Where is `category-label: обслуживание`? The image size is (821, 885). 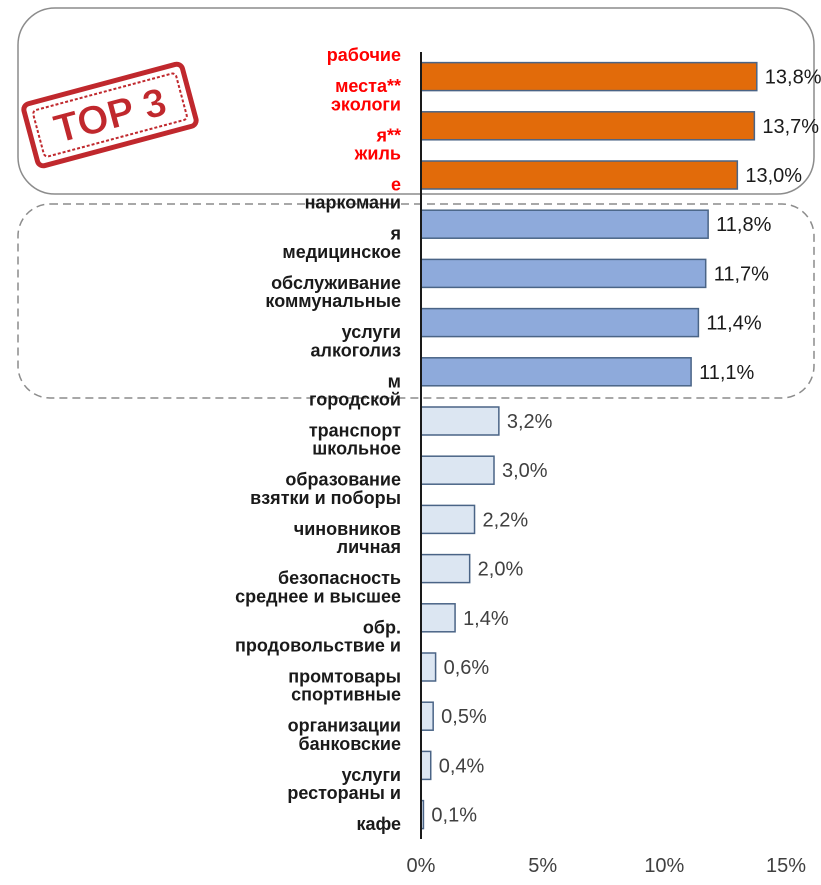
category-label: обслуживание is located at coordinates (336, 283).